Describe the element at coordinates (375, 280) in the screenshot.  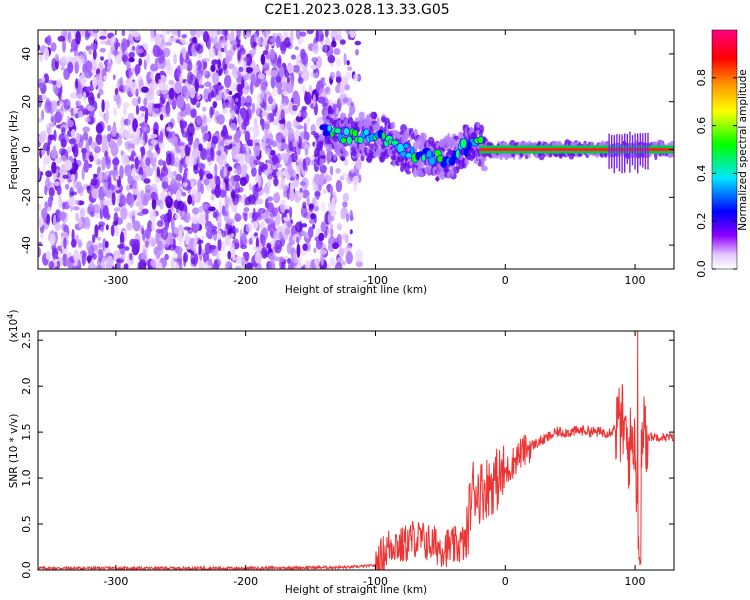
I see `x-tick-label: -100` at that location.